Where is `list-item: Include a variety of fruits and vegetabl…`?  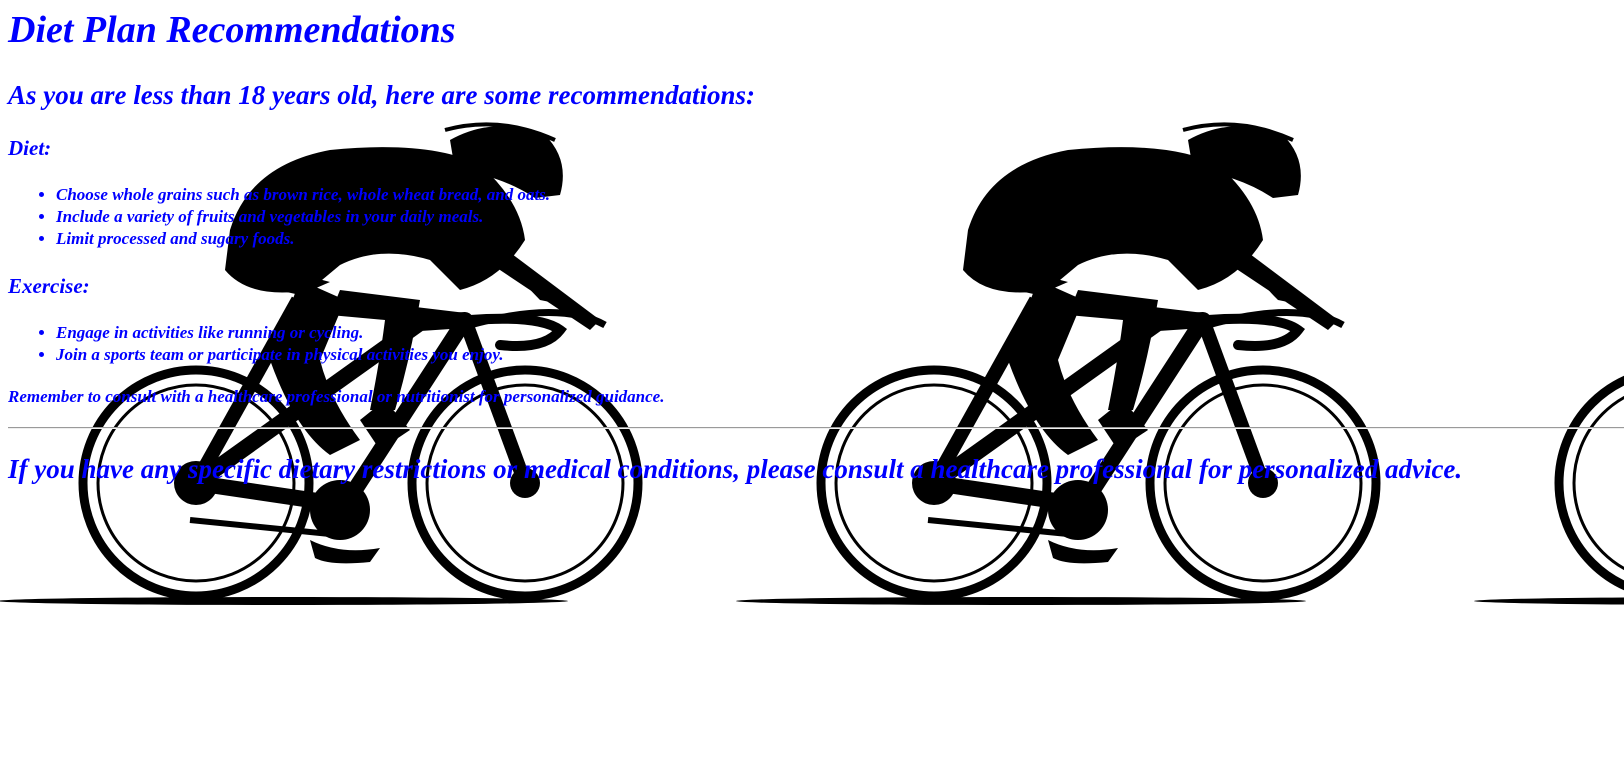 list-item: Include a variety of fruits and vegetabl… is located at coordinates (303, 217).